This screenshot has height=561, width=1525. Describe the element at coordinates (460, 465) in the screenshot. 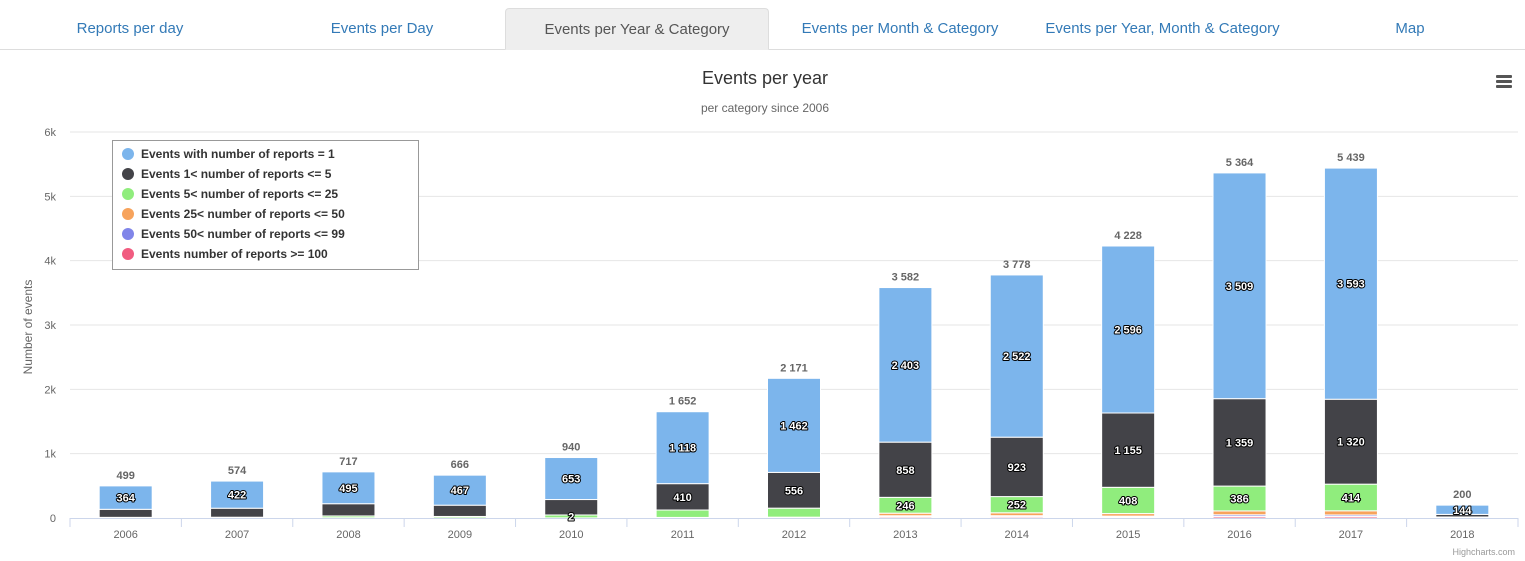

I see `stack-total-label: 666` at that location.